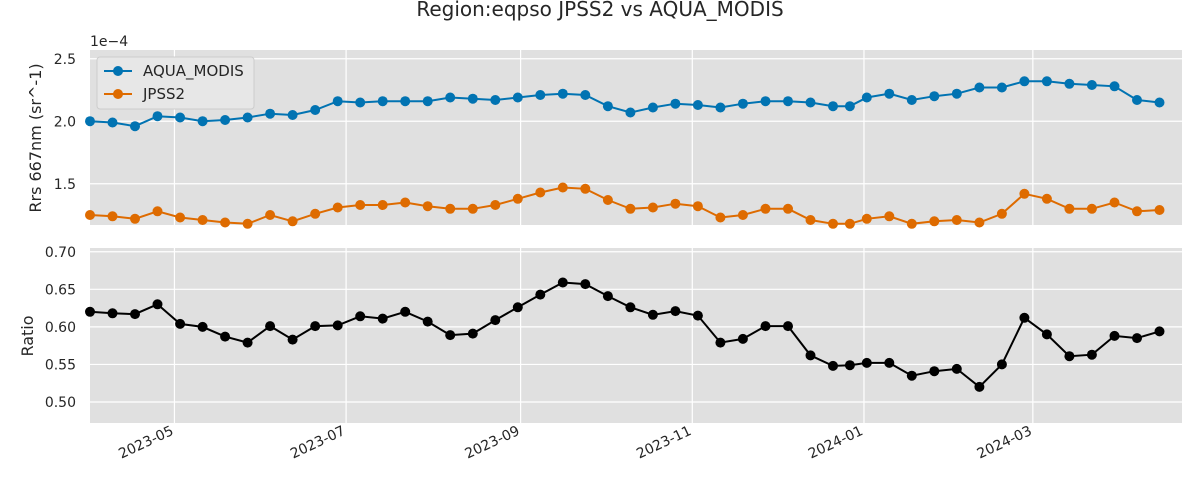  I want to click on x-tick-label: 2023-11, so click(664, 442).